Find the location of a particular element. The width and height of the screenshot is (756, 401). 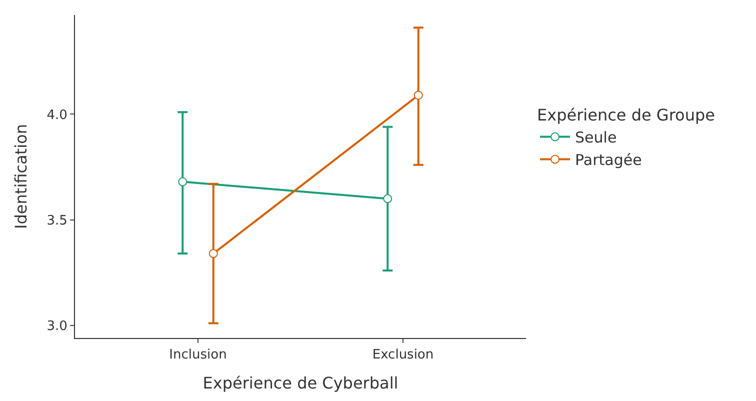

legend-label: Partagée is located at coordinates (608, 160).